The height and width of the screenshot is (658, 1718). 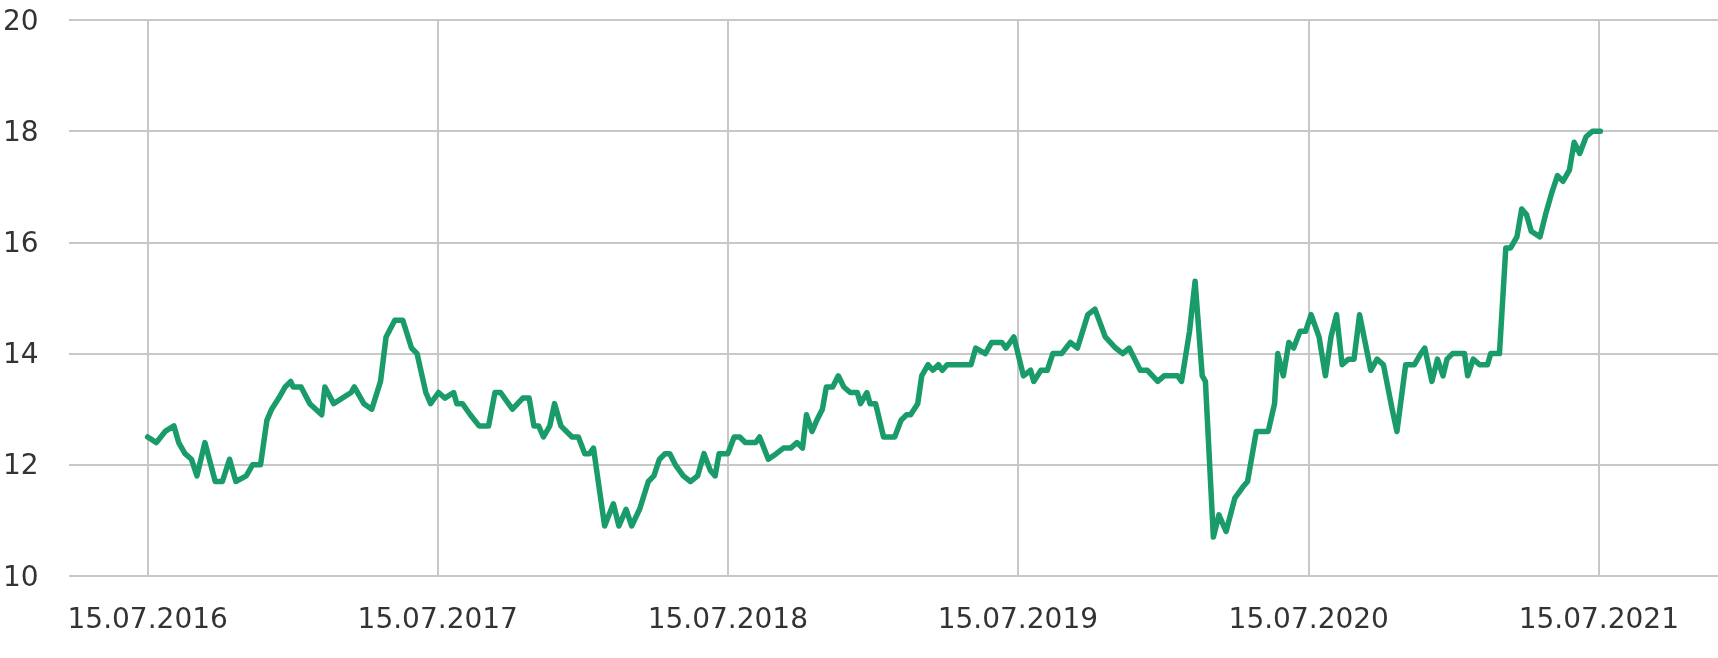 I want to click on y-tick-label: 20, so click(x=21, y=20).